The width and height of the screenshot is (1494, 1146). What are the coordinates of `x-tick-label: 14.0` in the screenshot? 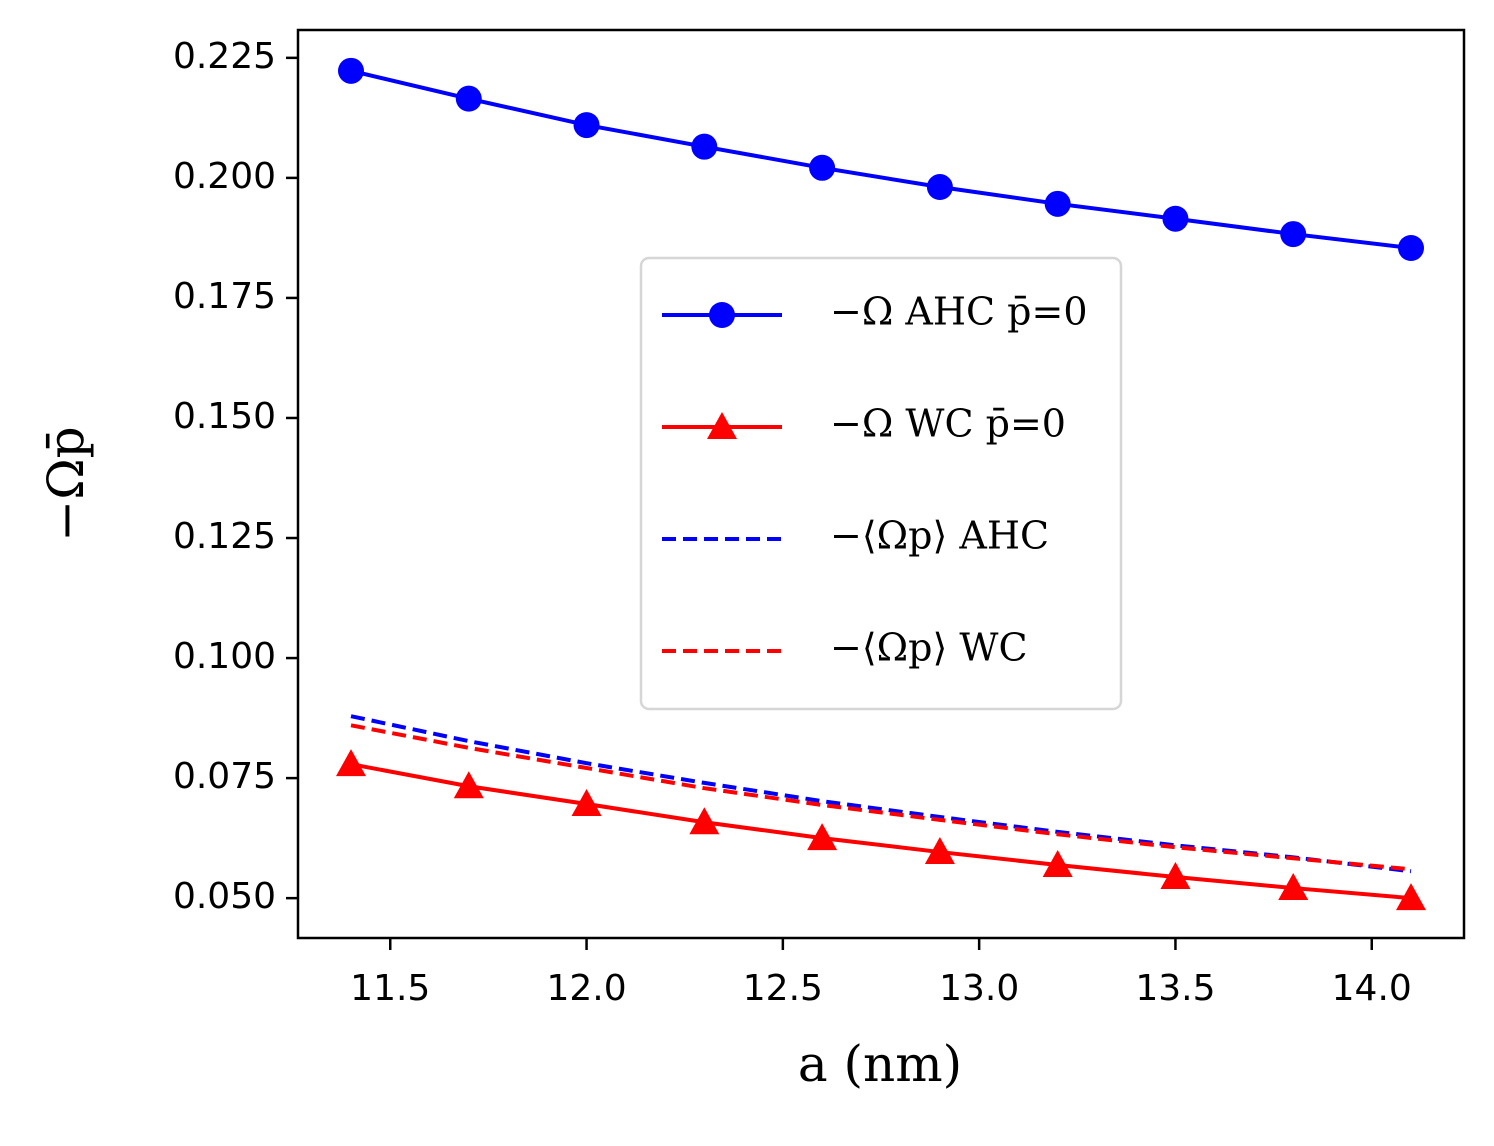 It's located at (1372, 988).